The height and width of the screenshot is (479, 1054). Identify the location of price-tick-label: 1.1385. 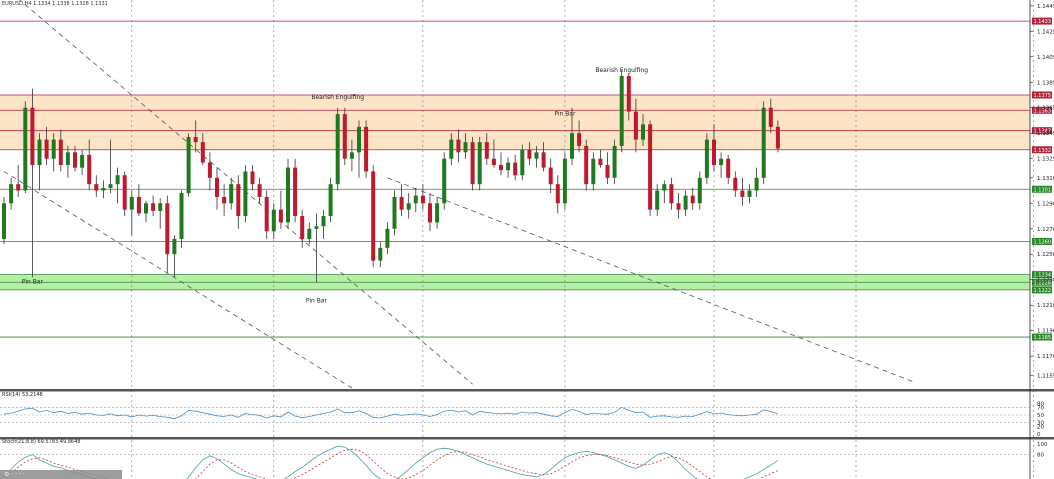
(1045, 83).